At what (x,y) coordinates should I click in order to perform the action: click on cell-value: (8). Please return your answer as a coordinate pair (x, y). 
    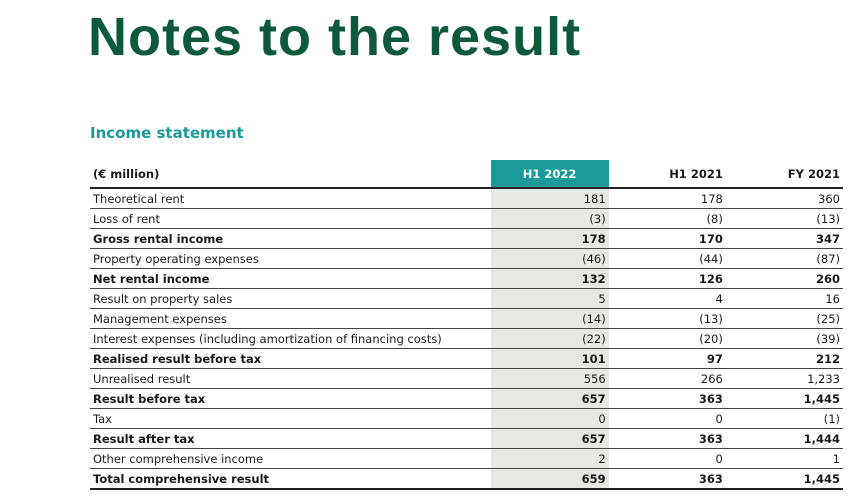
    Looking at the image, I should click on (667, 218).